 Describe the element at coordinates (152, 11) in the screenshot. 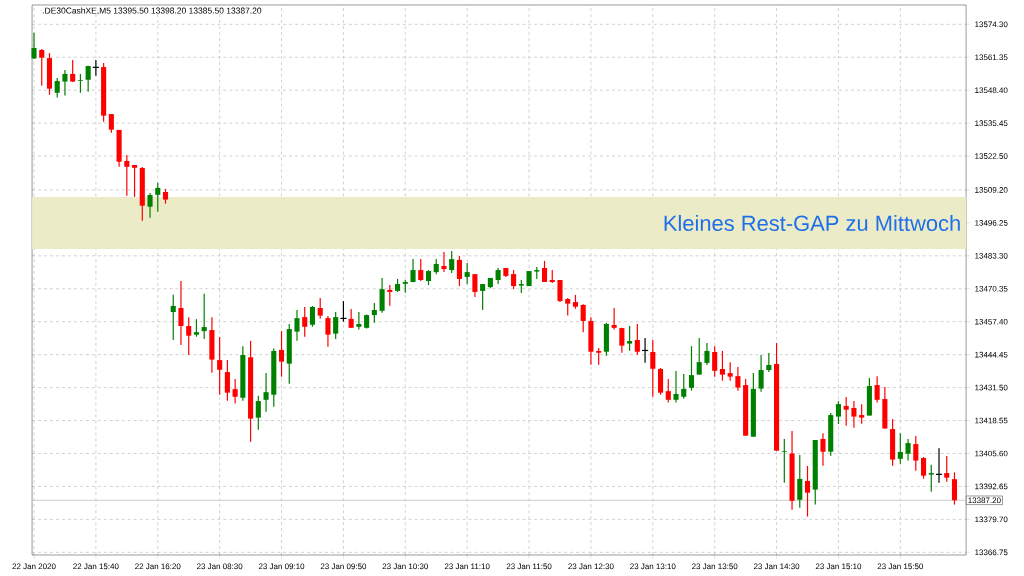

I see `chart-title: .DE30CashXE,M5 13395.50 13398.20 13385.50 13387.20` at that location.